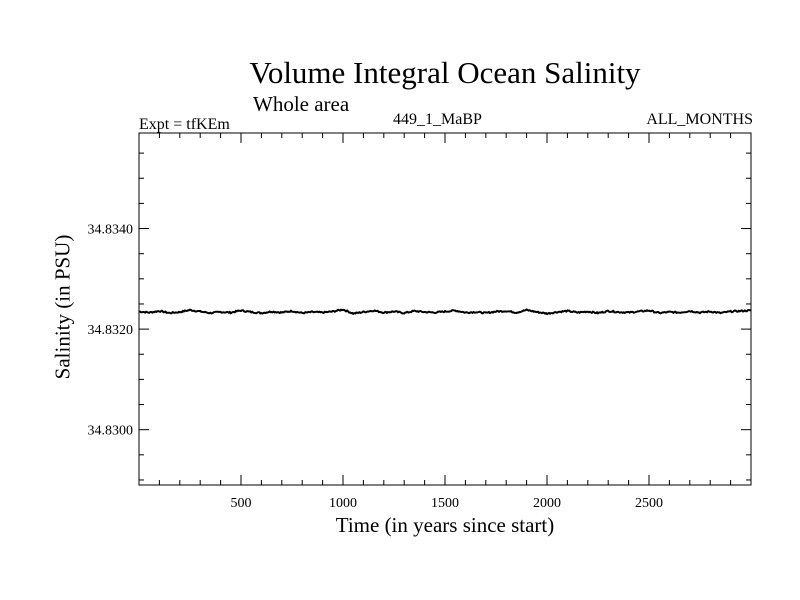  What do you see at coordinates (111, 230) in the screenshot?
I see `y-tick-label: 34.8340` at bounding box center [111, 230].